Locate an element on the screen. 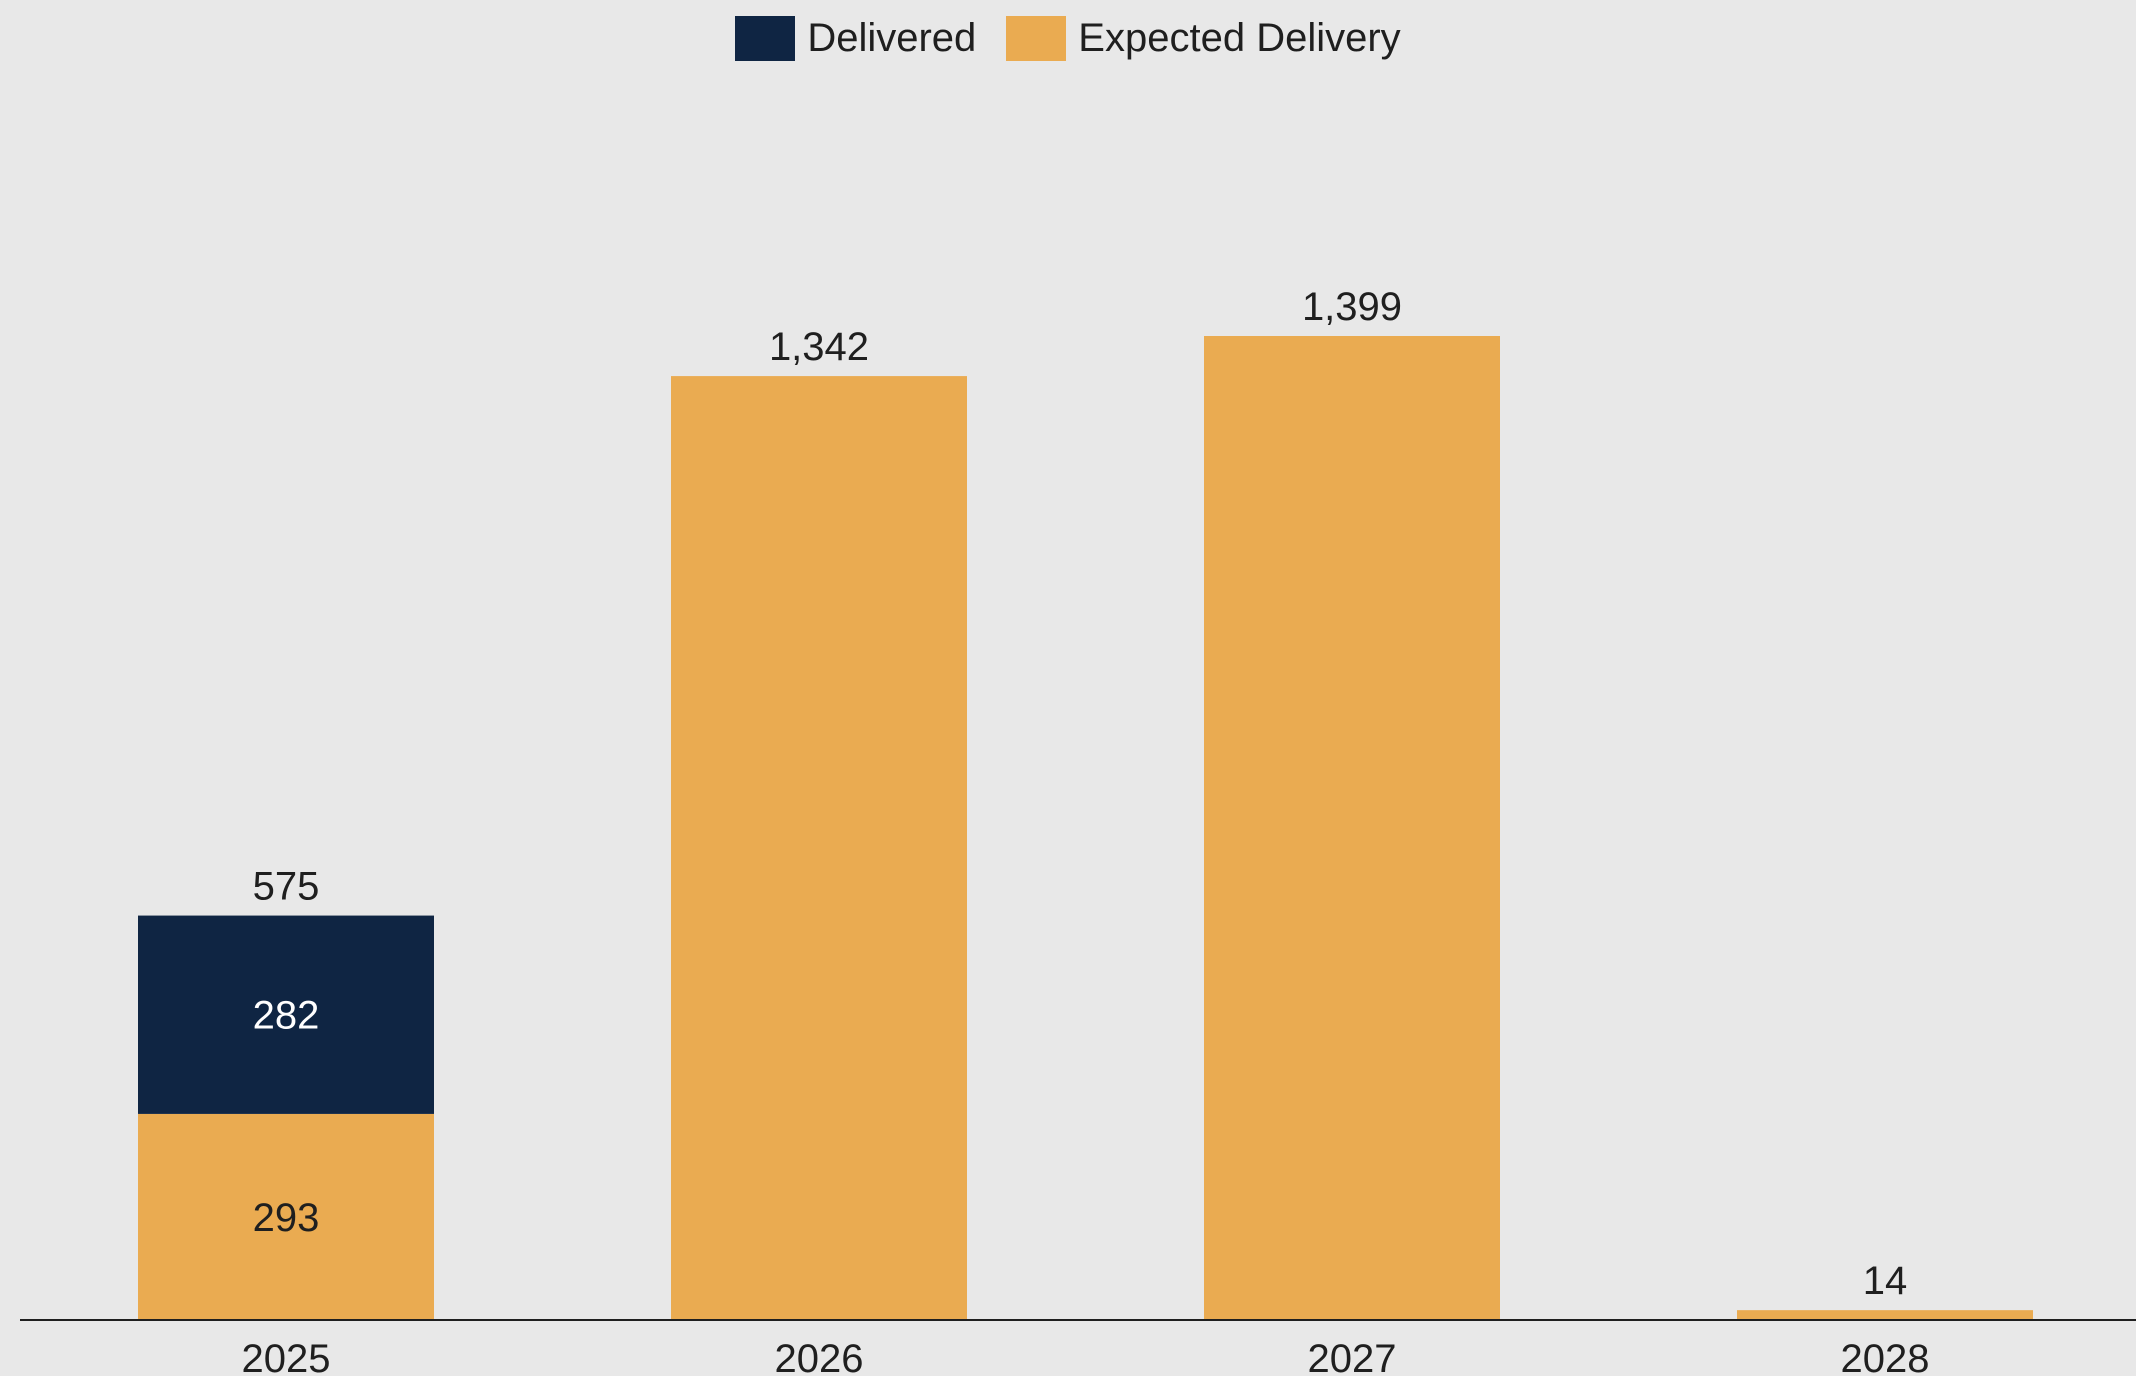  legend-label-expected-delivery: Expected Delivery is located at coordinates (1239, 38).